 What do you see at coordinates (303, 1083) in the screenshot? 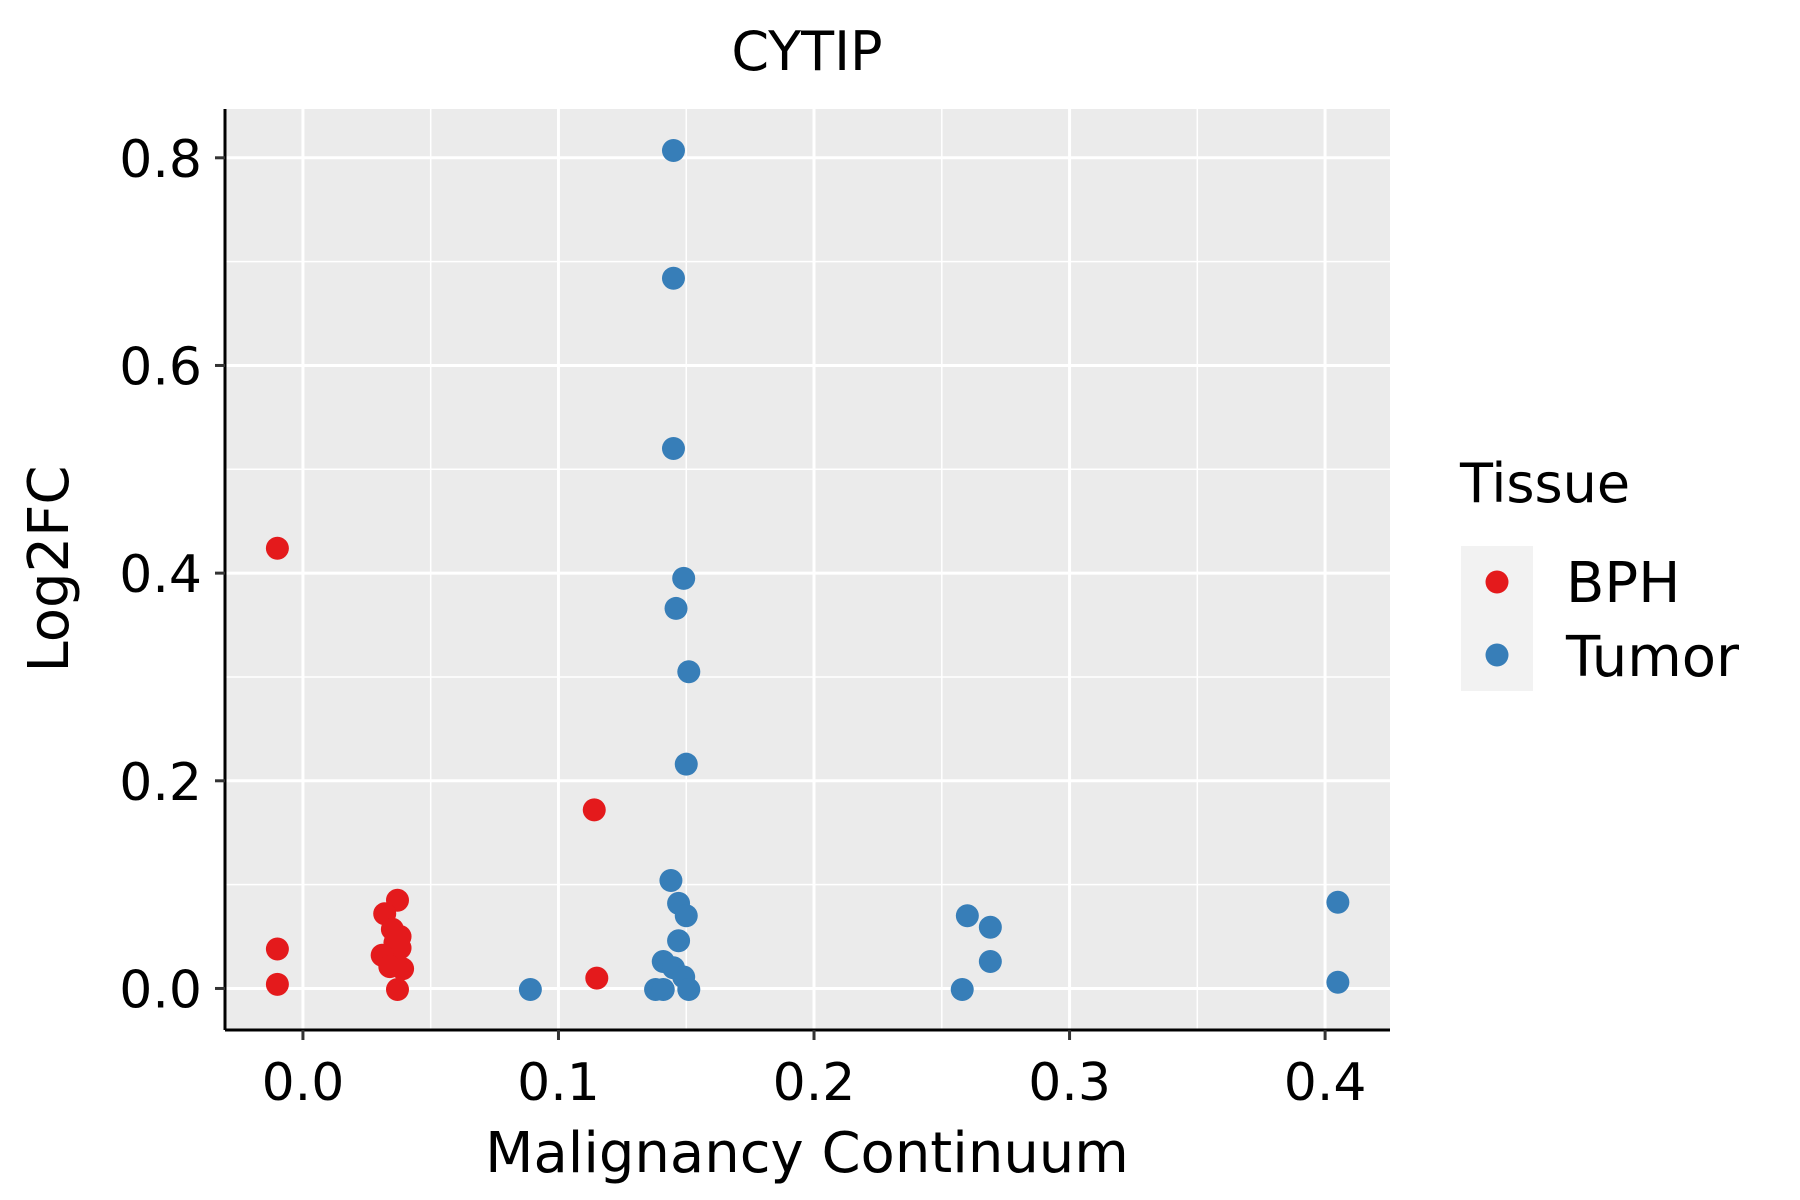
I see `x-tick-label: 0.0` at bounding box center [303, 1083].